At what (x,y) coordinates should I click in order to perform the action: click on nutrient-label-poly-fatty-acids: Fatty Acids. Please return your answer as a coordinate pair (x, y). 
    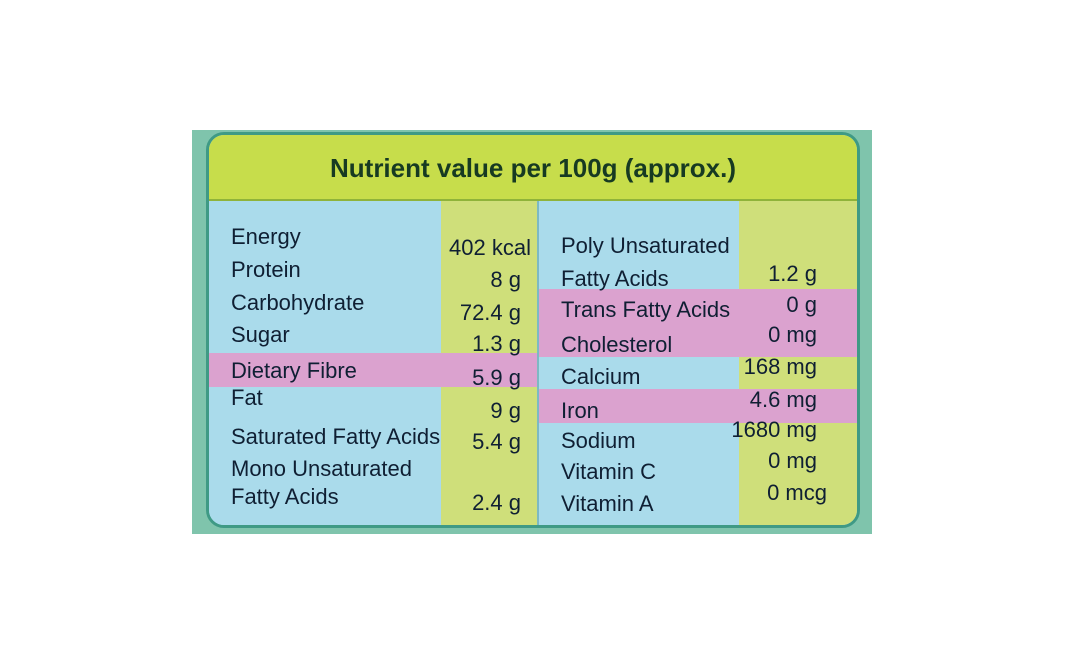
    Looking at the image, I should click on (615, 278).